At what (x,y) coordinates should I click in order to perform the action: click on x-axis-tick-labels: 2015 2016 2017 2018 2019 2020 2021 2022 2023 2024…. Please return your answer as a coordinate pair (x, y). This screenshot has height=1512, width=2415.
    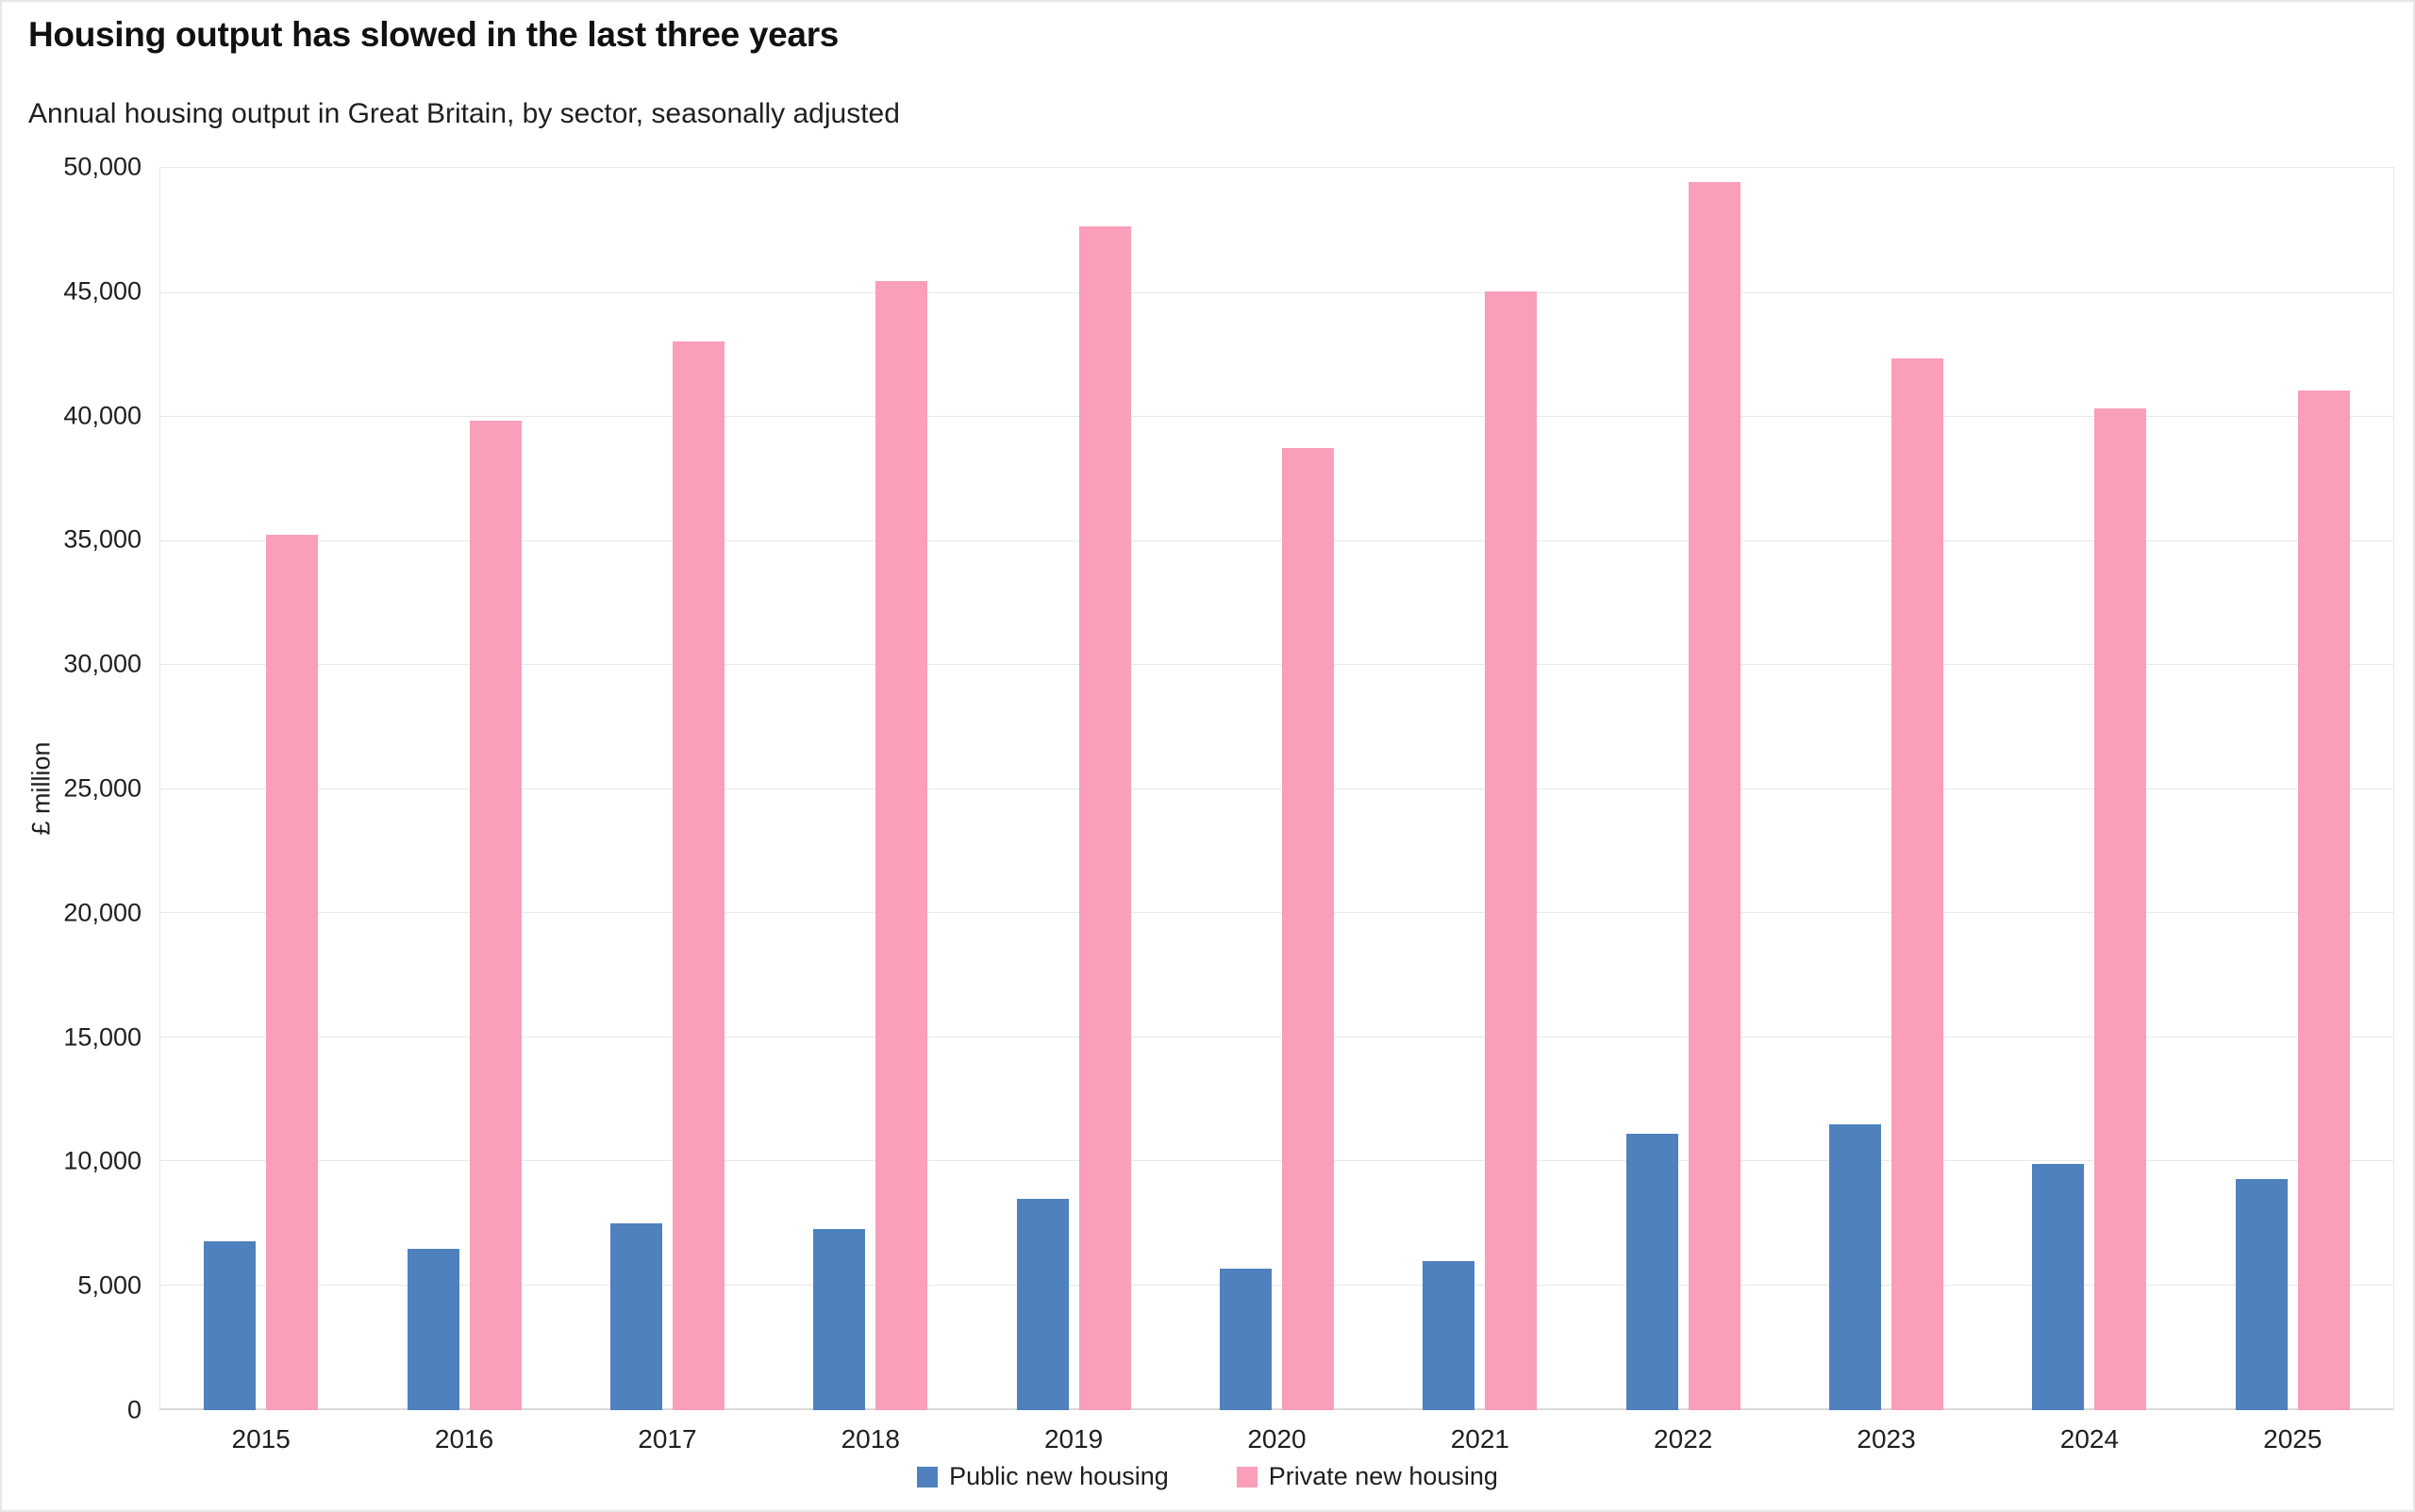
    Looking at the image, I should click on (1277, 1439).